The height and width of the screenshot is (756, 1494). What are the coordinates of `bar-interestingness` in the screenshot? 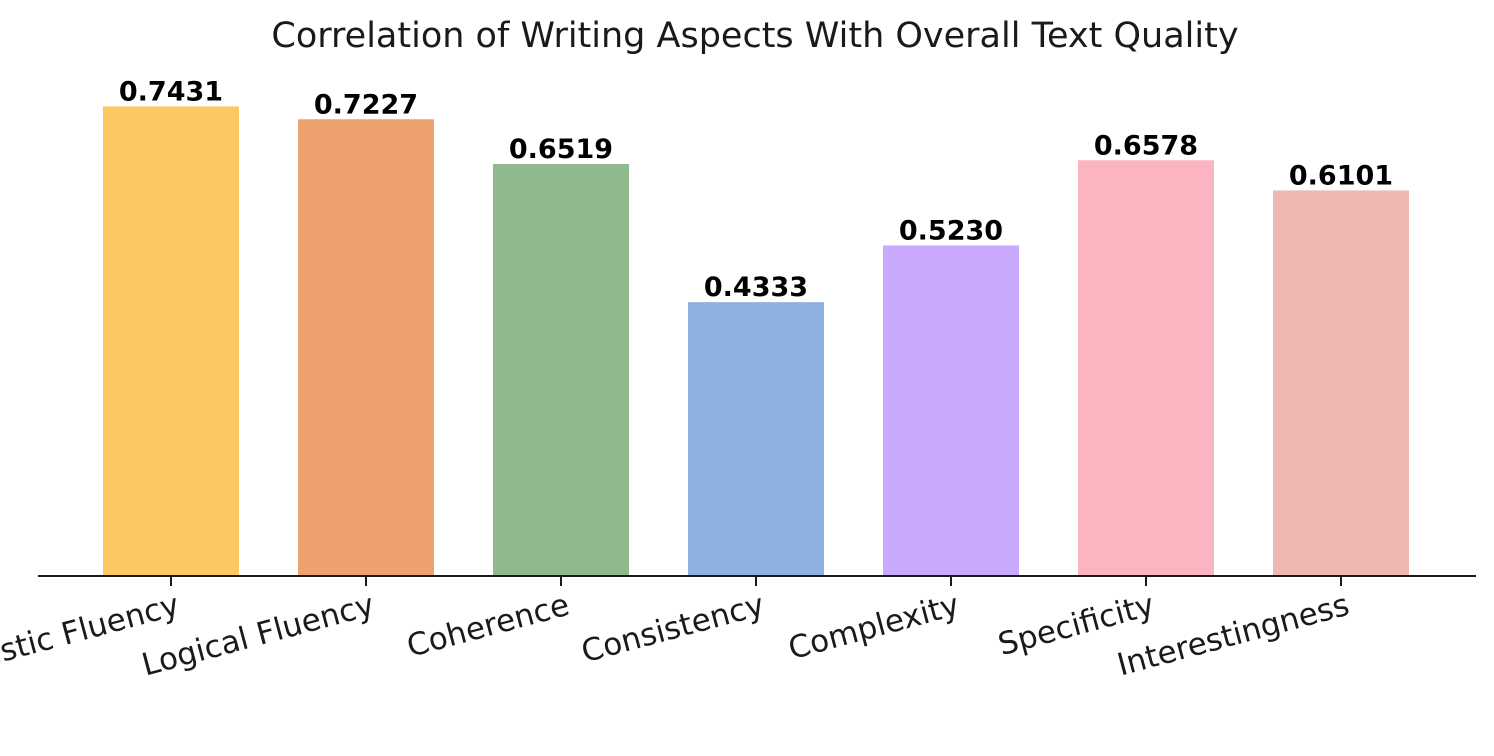 It's located at (1341, 383).